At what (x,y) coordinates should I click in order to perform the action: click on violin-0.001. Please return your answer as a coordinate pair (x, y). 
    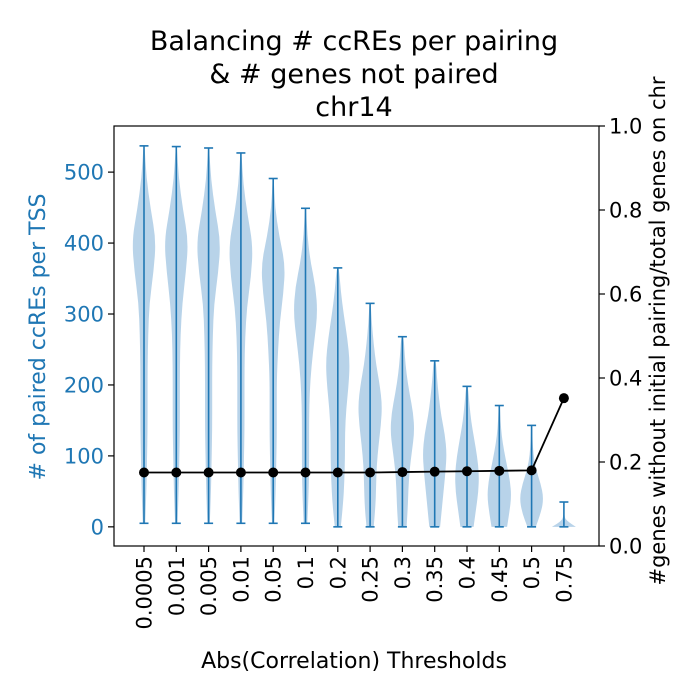
    Looking at the image, I should click on (176, 335).